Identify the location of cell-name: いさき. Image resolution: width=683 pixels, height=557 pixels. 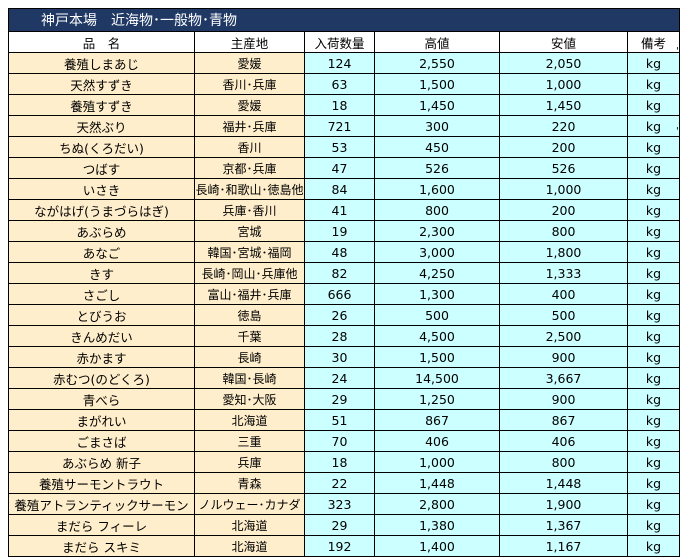
(101, 189).